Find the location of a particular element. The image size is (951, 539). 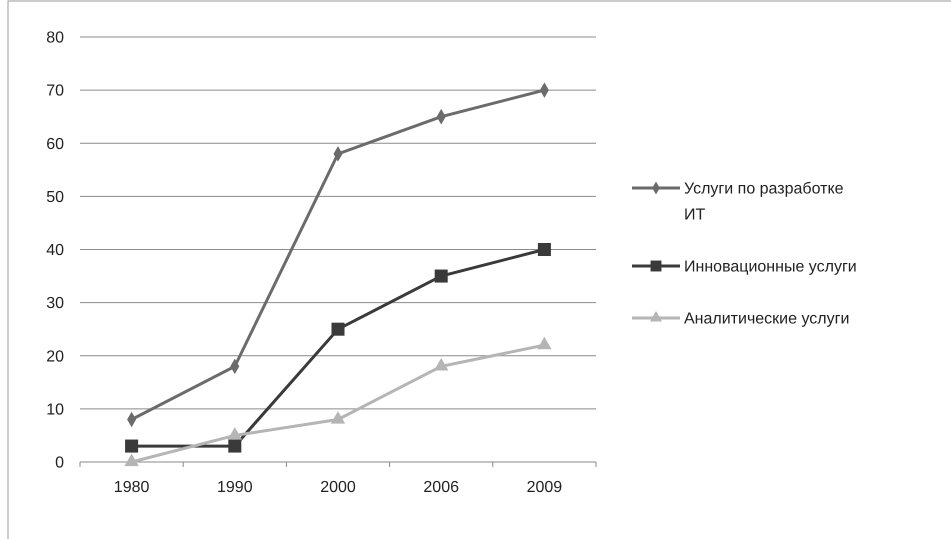

y-tick-label: 40 is located at coordinates (55, 251).